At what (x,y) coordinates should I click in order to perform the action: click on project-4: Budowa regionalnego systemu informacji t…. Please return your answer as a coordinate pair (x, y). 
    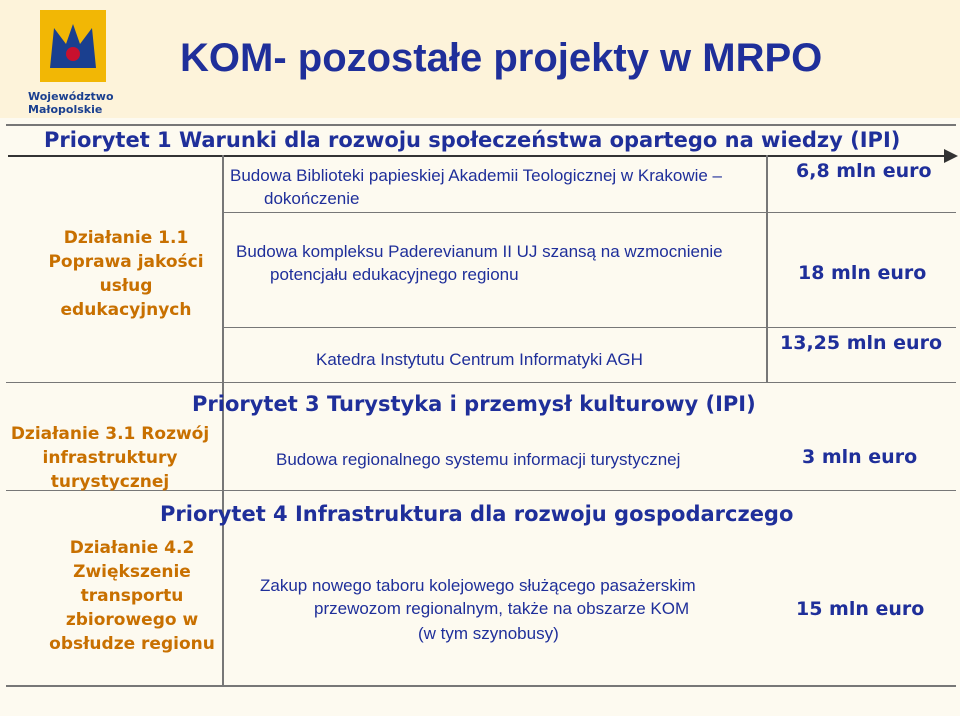
    Looking at the image, I should click on (516, 459).